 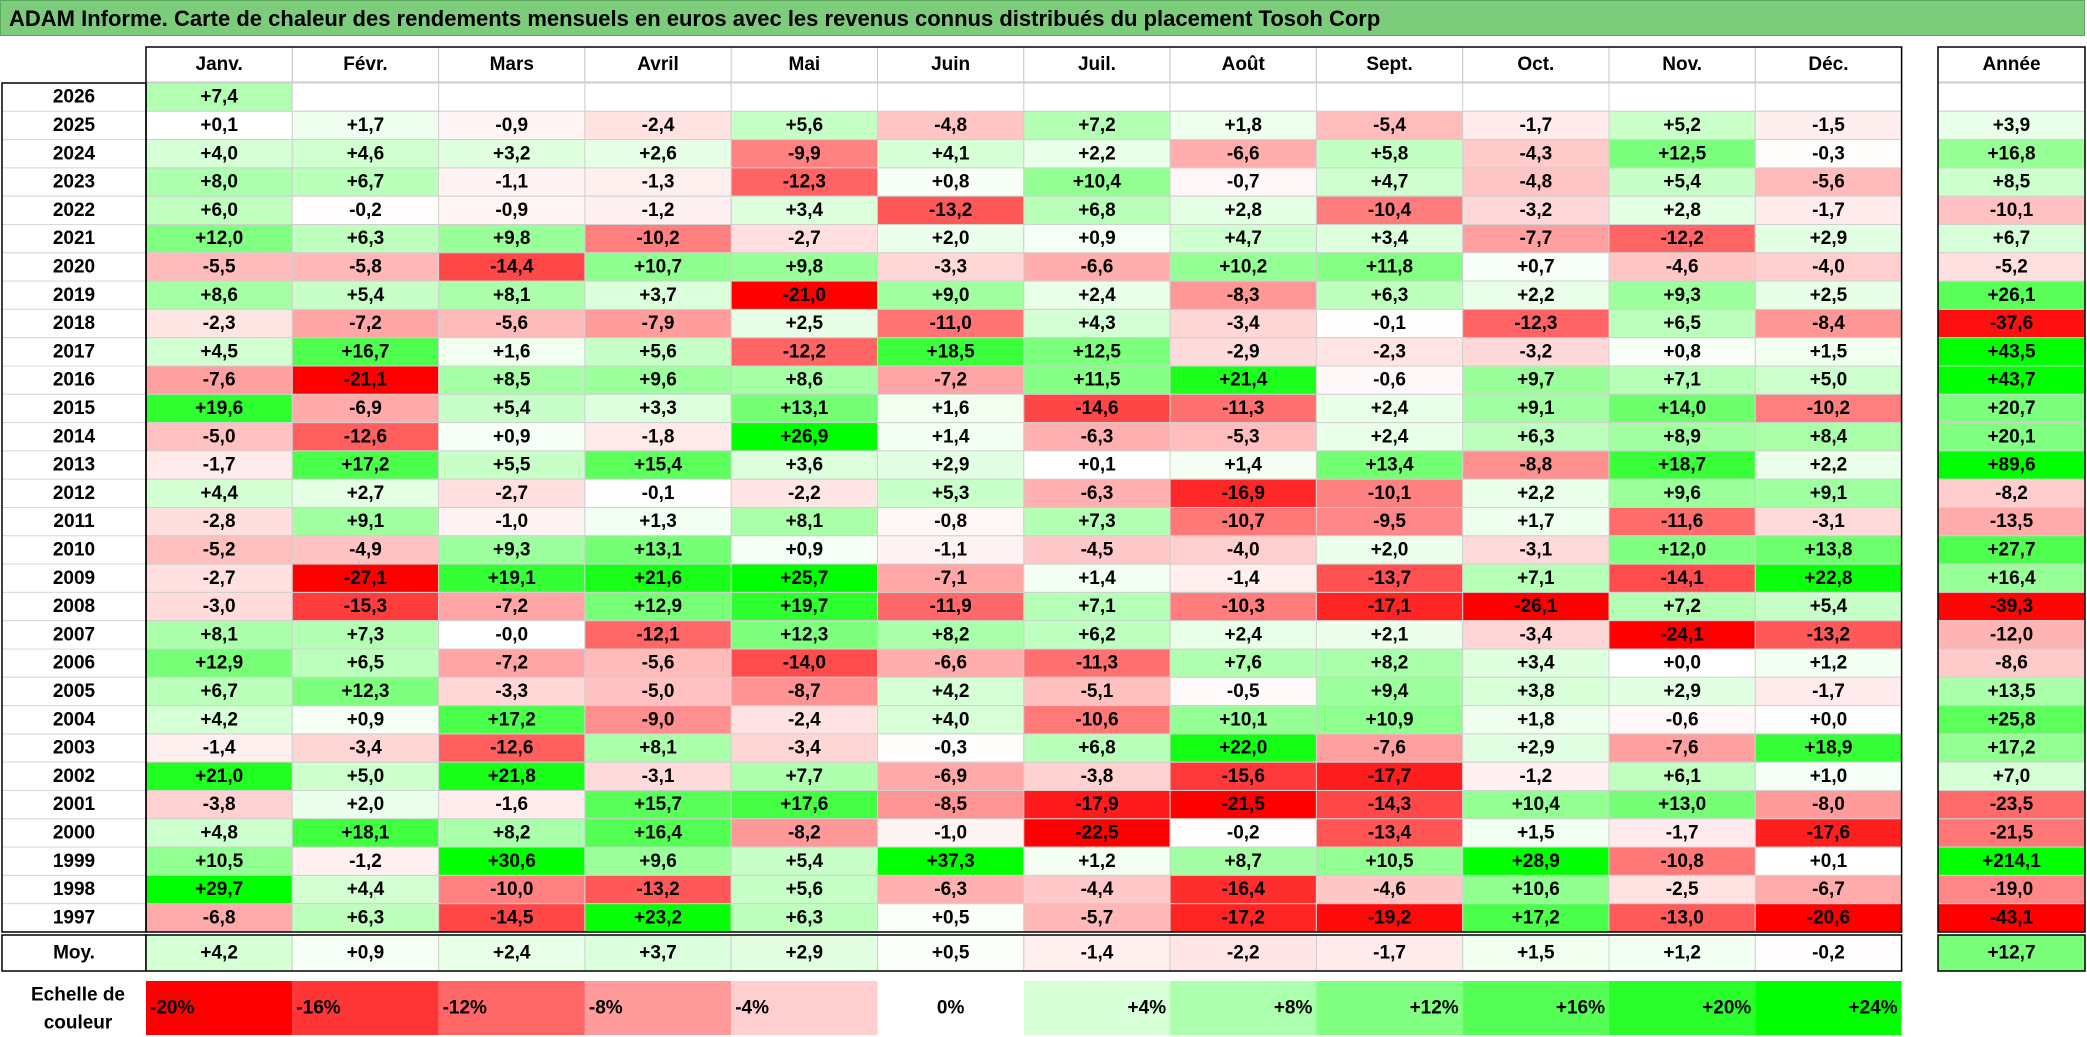 What do you see at coordinates (950, 663) in the screenshot?
I see `heatmap-cell-value: -6,6` at bounding box center [950, 663].